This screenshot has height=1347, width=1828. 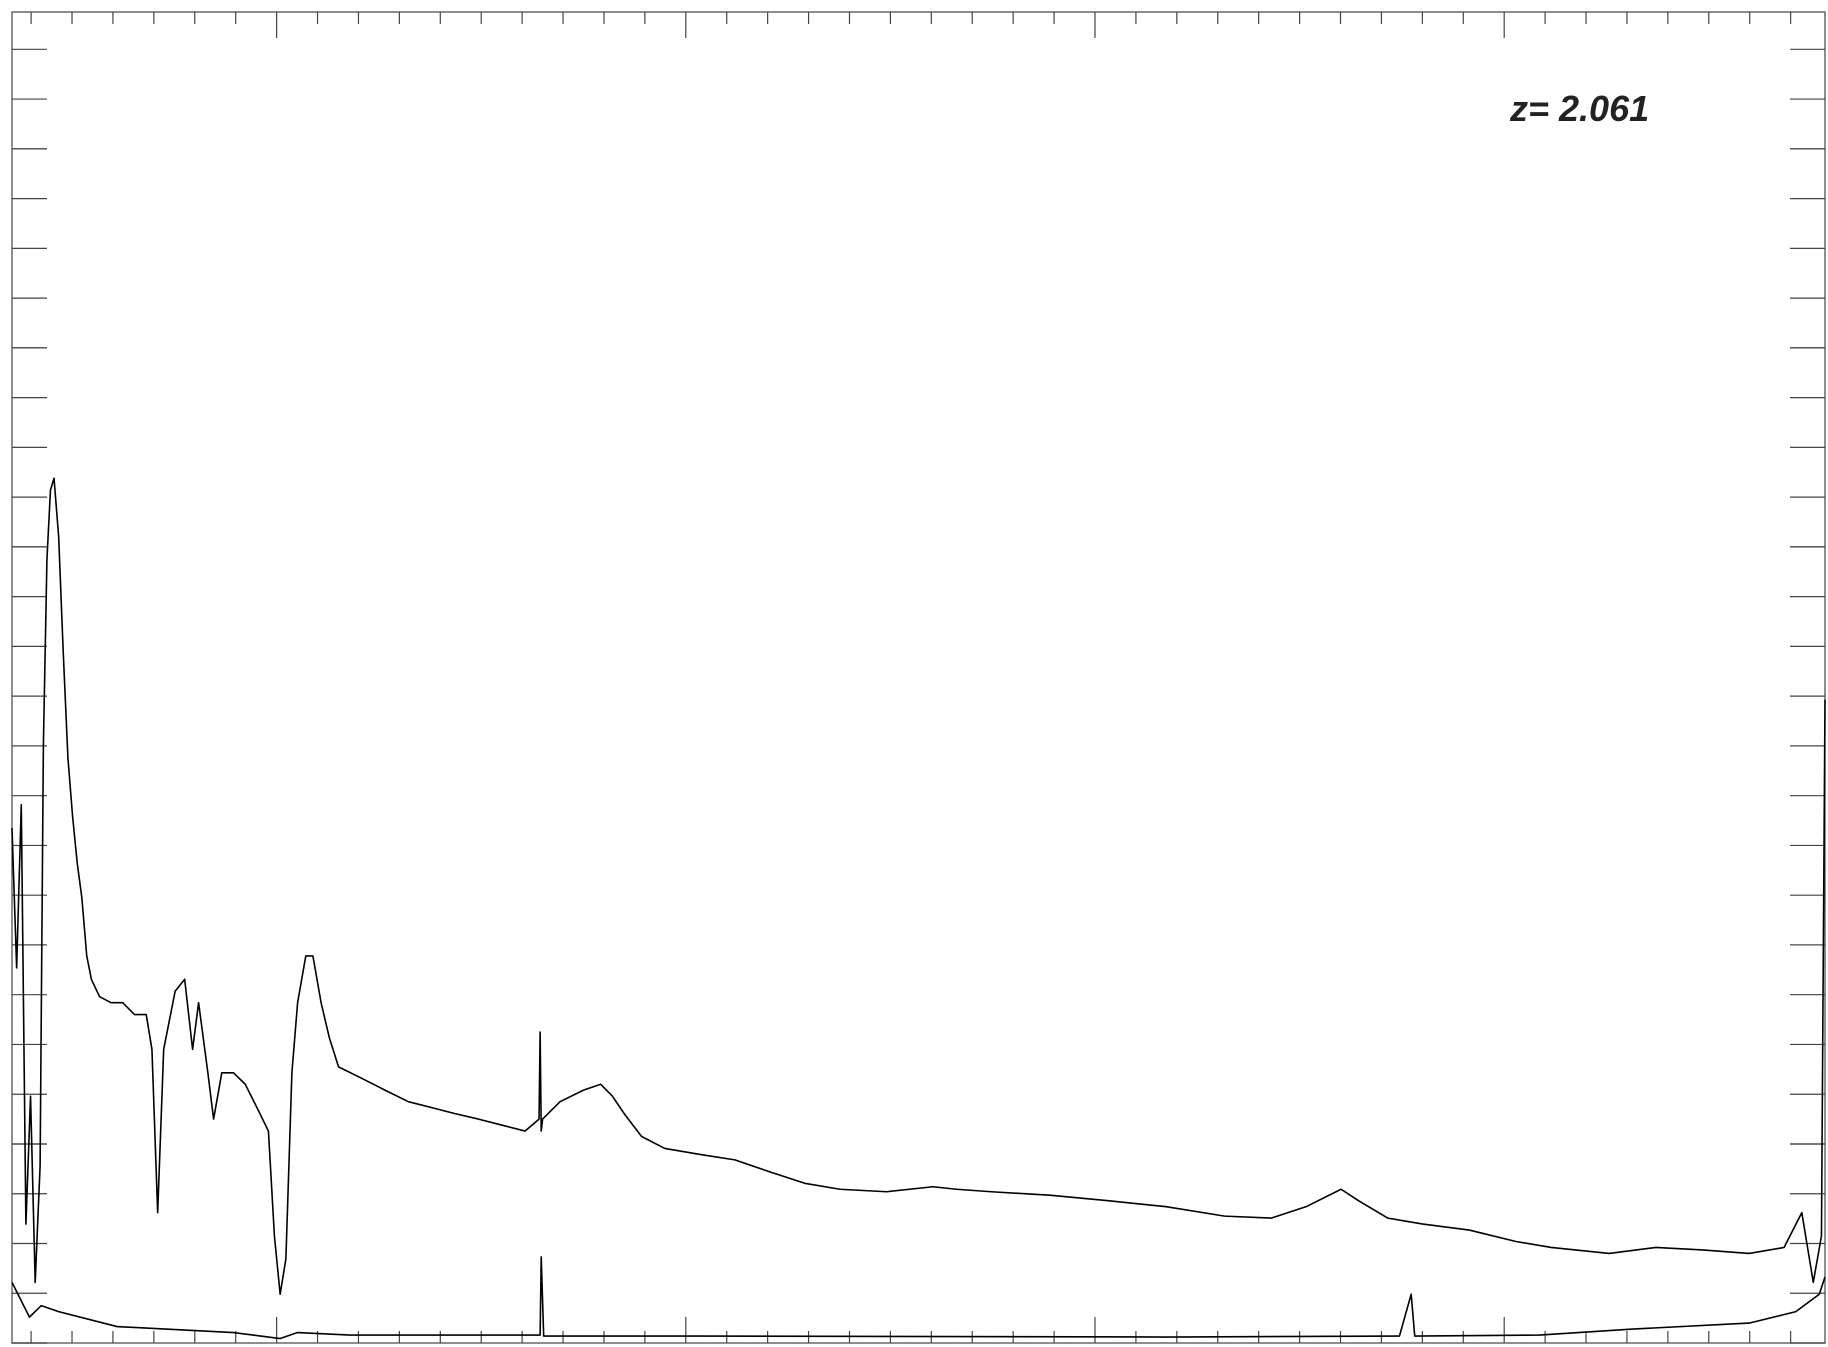 I want to click on redshift-label: z= 2.061, so click(x=1579, y=108).